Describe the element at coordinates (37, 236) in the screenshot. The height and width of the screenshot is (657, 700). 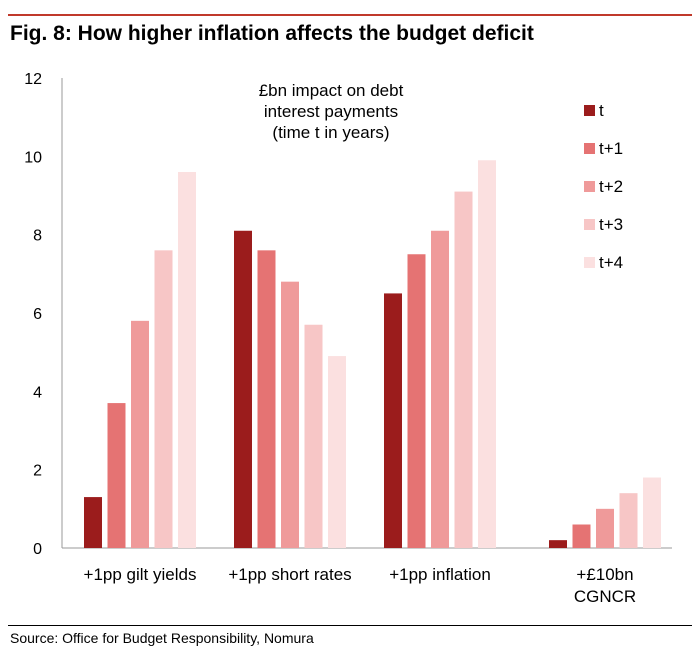
I see `y-tick-label: 8` at that location.